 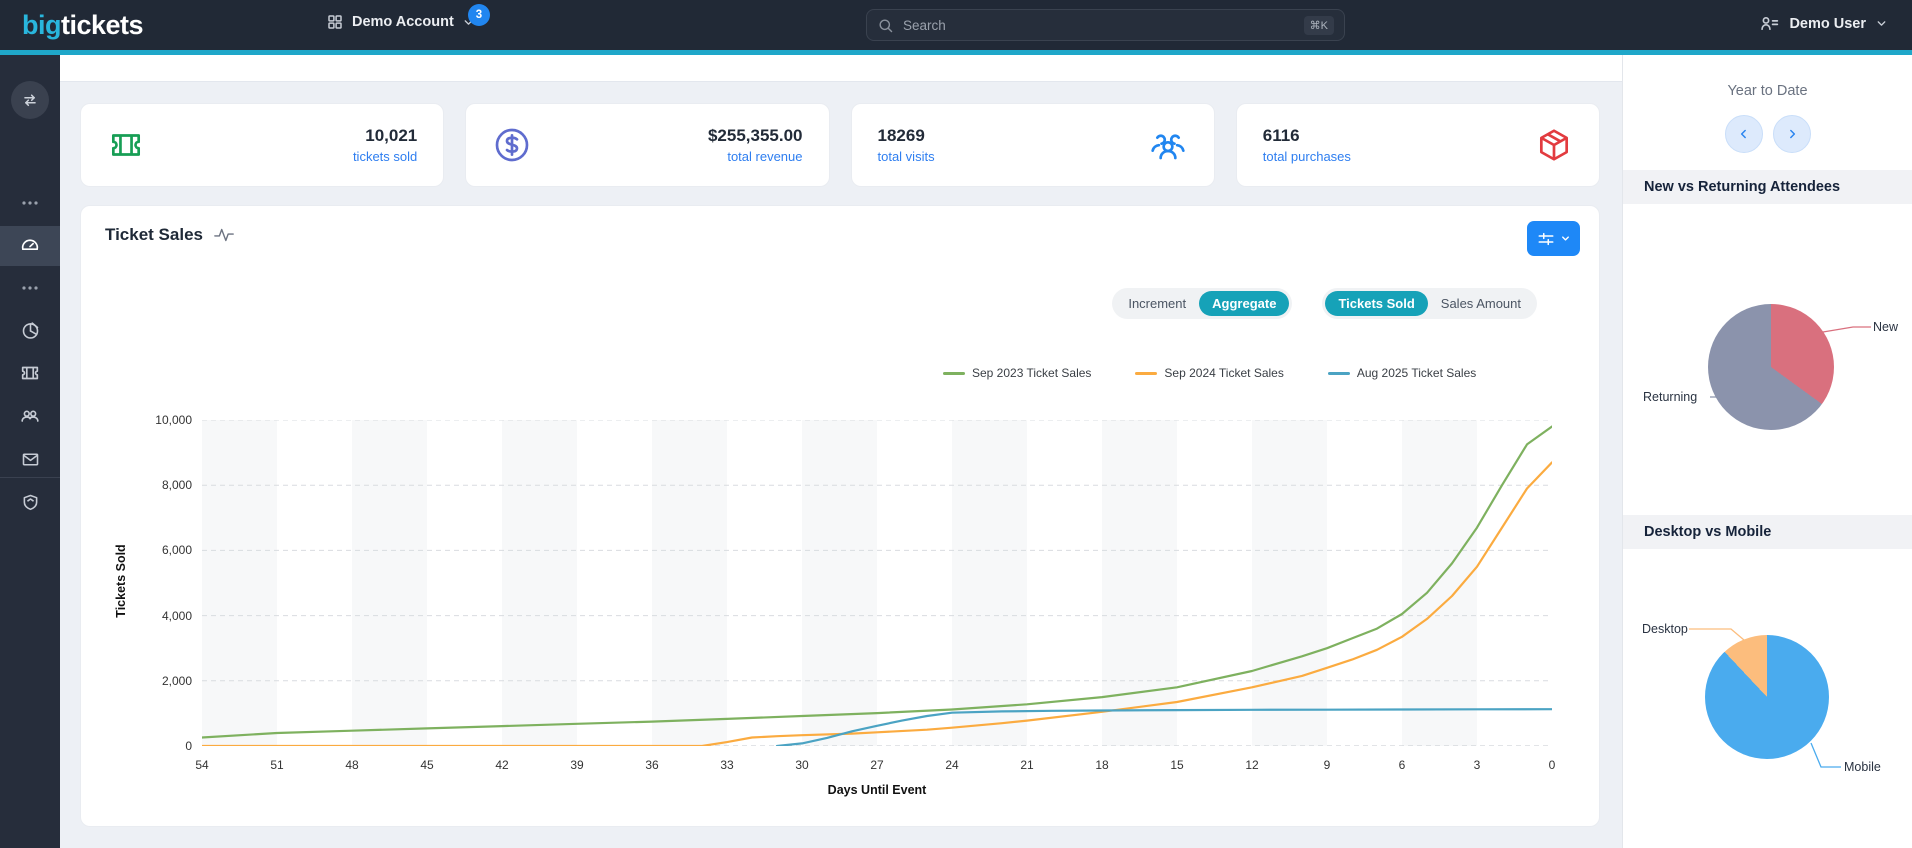 I want to click on legend-item: Aug 2025 Ticket Sales, so click(x=1401, y=373).